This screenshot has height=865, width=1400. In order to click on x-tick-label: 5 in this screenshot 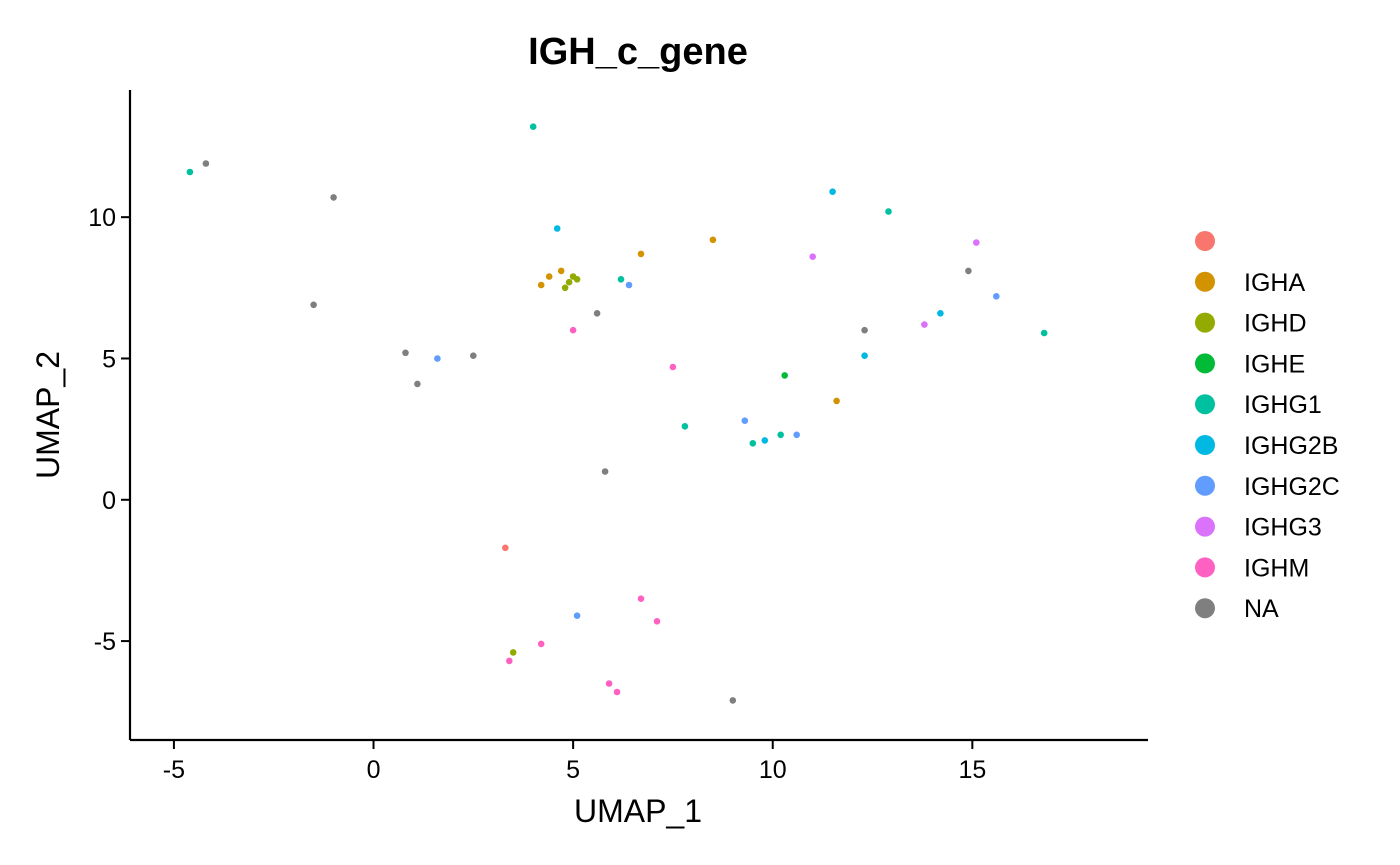, I will do `click(573, 770)`.